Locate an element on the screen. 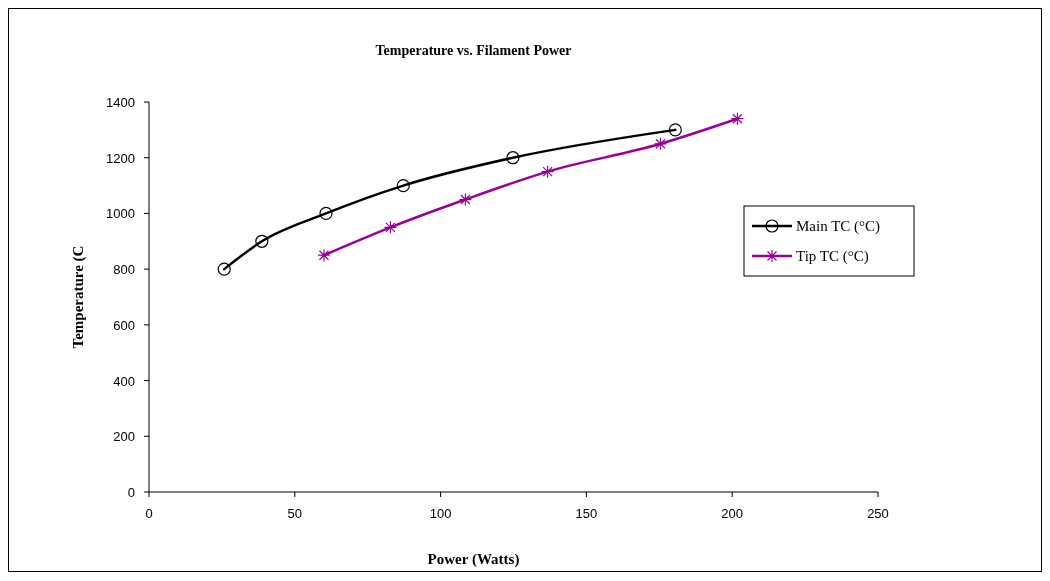  x-tick-label: 100 is located at coordinates (440, 513).